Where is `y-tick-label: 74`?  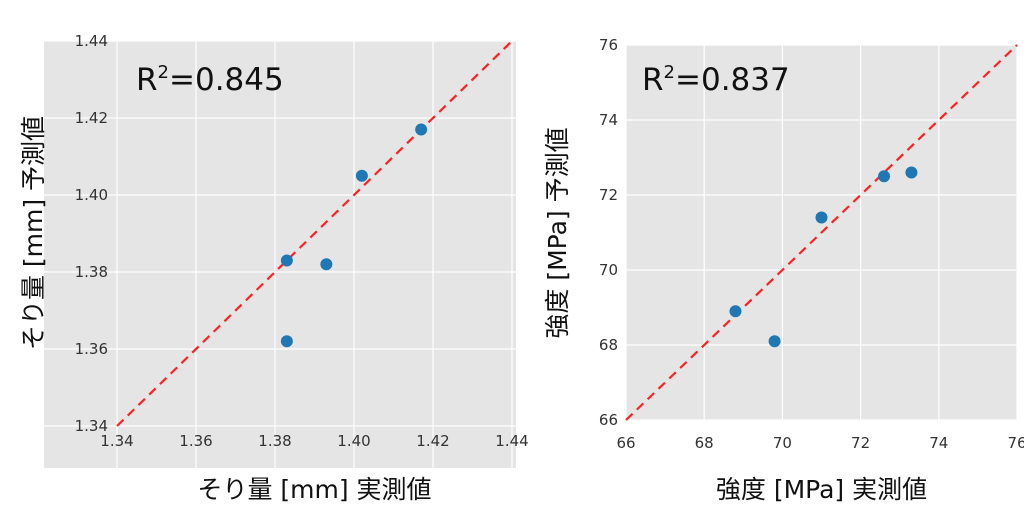
y-tick-label: 74 is located at coordinates (608, 120).